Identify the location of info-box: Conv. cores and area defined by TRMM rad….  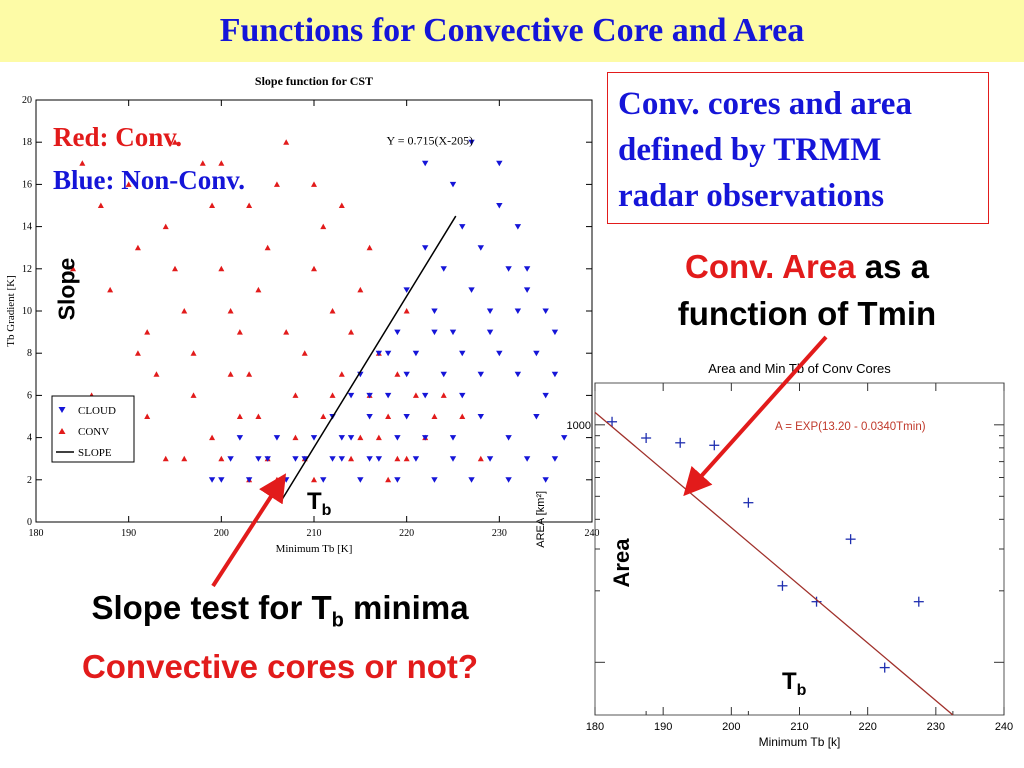
(798, 148).